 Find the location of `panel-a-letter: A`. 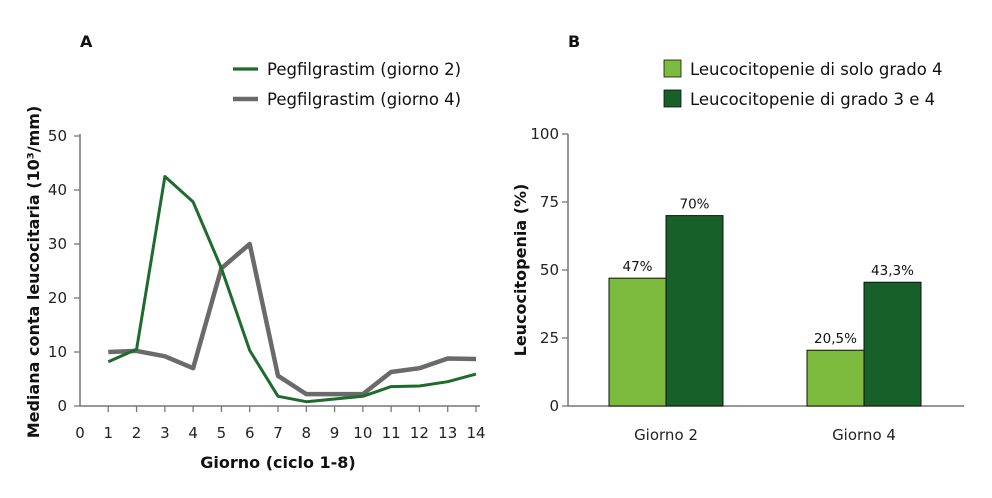

panel-a-letter: A is located at coordinates (86, 41).